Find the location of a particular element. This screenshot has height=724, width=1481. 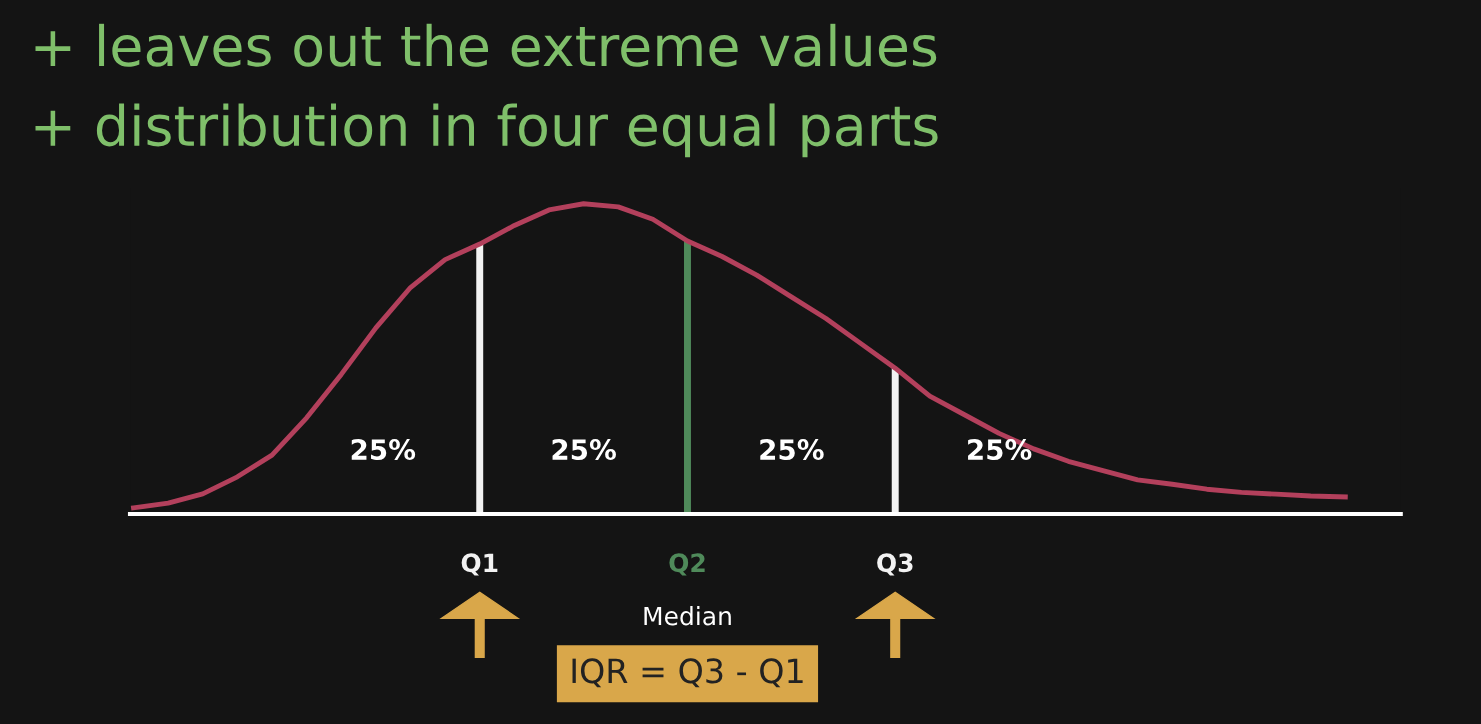

chart-title: + leaves out the extreme values is located at coordinates (486, 45).